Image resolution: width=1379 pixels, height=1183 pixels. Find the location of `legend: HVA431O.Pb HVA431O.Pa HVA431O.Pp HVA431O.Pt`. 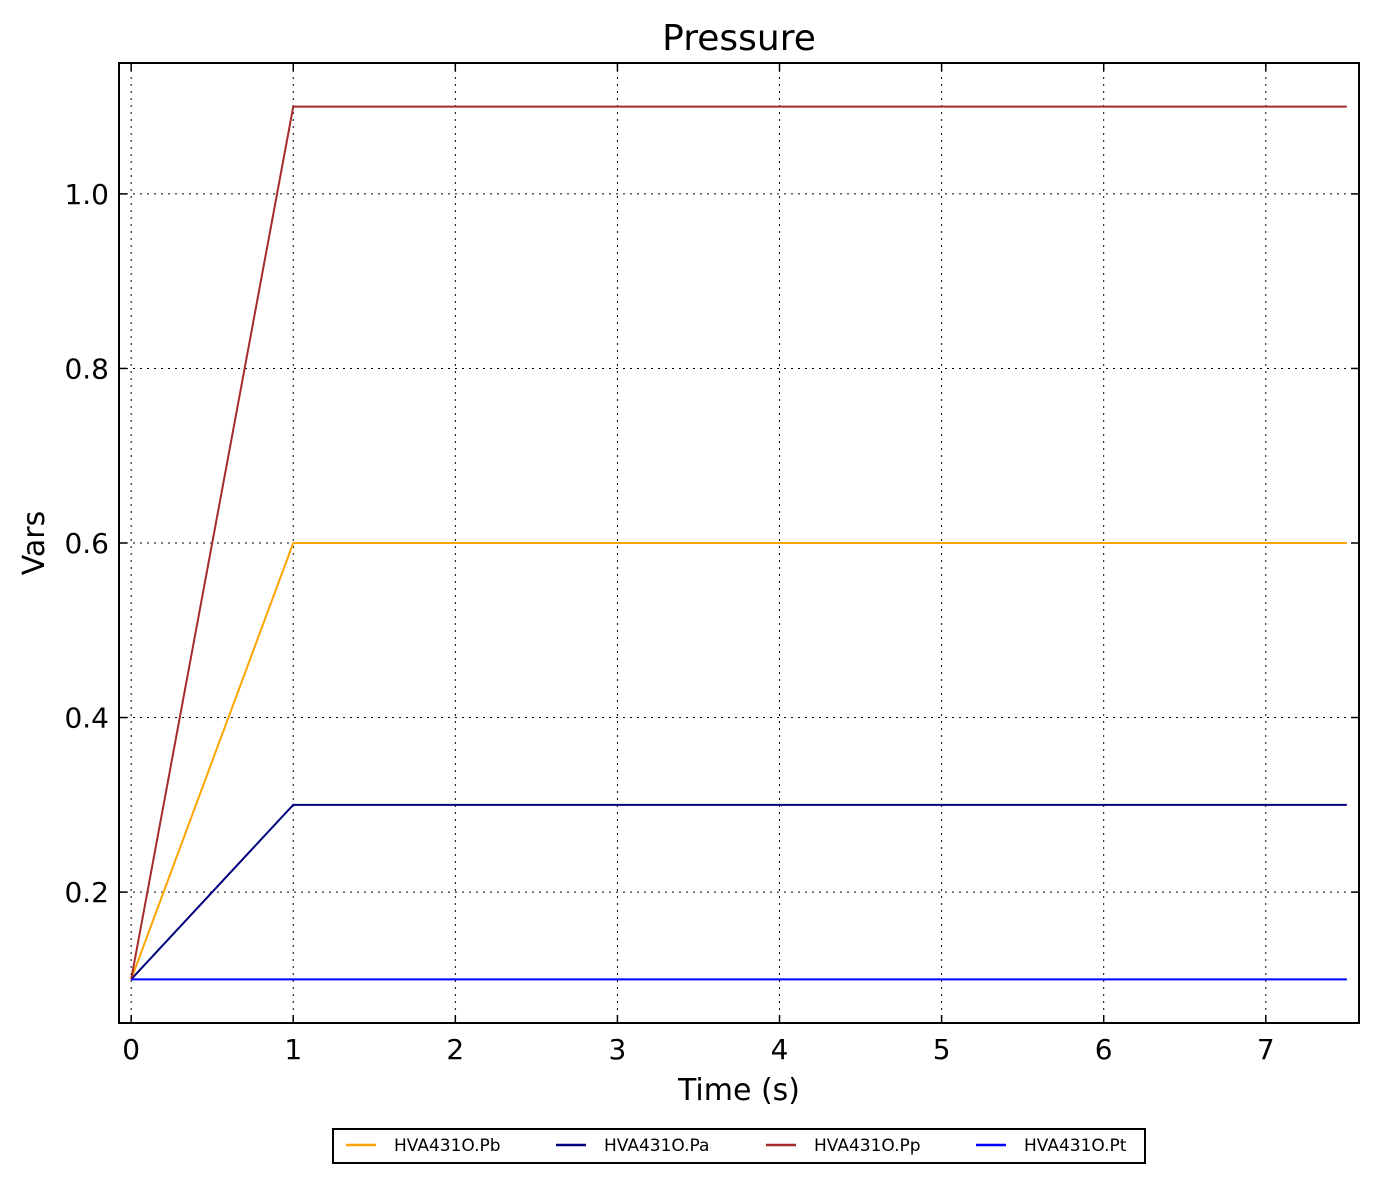

legend: HVA431O.Pb HVA431O.Pa HVA431O.Pp HVA431O.Pt is located at coordinates (739, 1146).